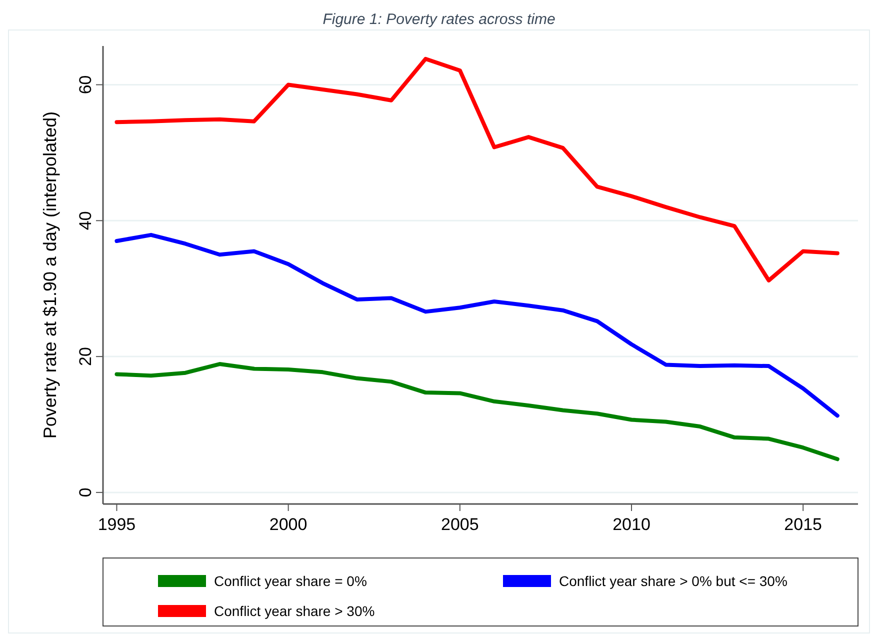 Image resolution: width=878 pixels, height=642 pixels. I want to click on y-tick-label: 0, so click(85, 493).